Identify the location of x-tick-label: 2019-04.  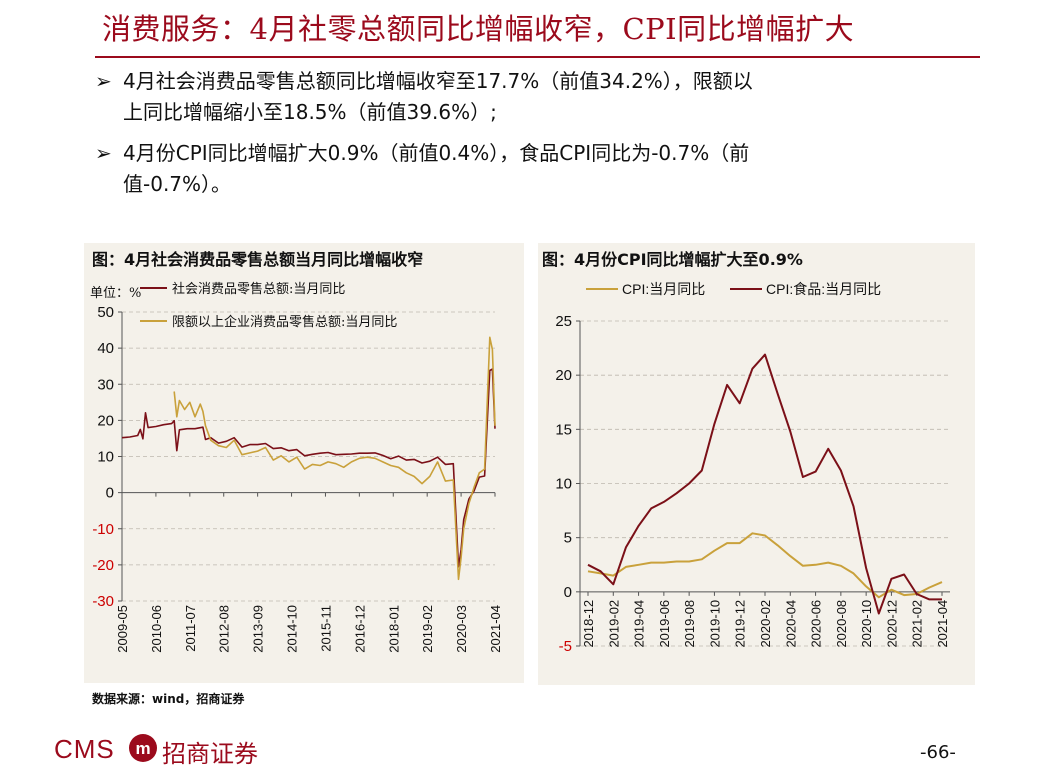
(639, 624).